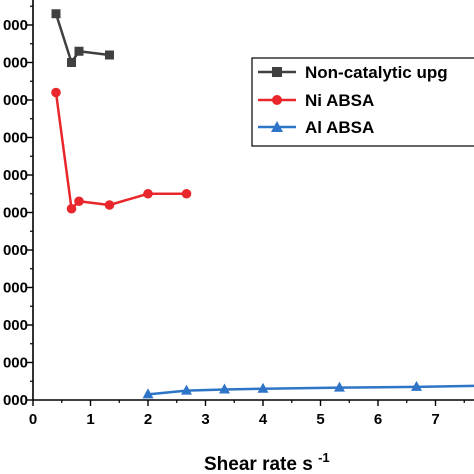  I want to click on x-tick-label: 3, so click(205, 419).